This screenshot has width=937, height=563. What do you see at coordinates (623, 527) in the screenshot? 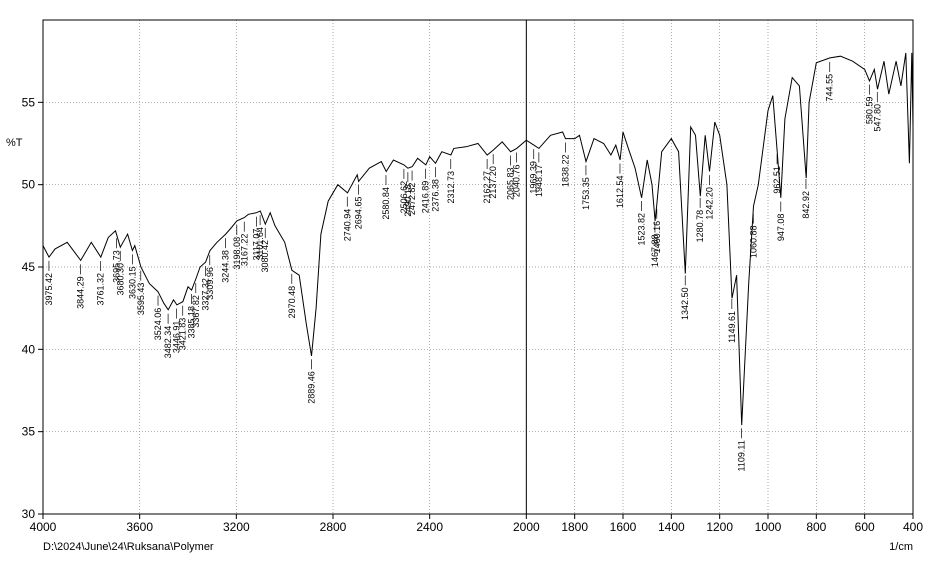
I see `x-tick-label: 1600` at bounding box center [623, 527].